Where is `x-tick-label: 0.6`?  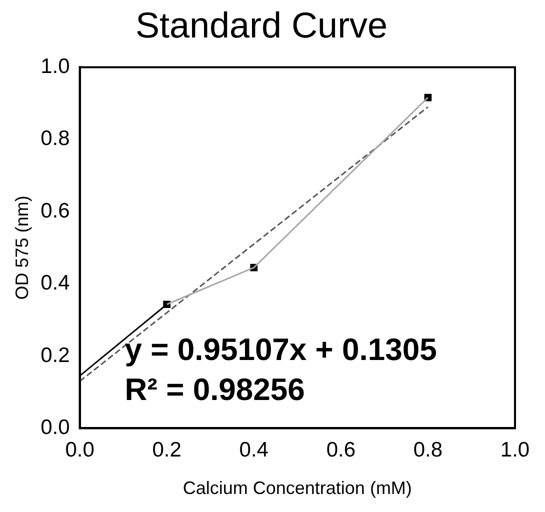 x-tick-label: 0.6 is located at coordinates (341, 450).